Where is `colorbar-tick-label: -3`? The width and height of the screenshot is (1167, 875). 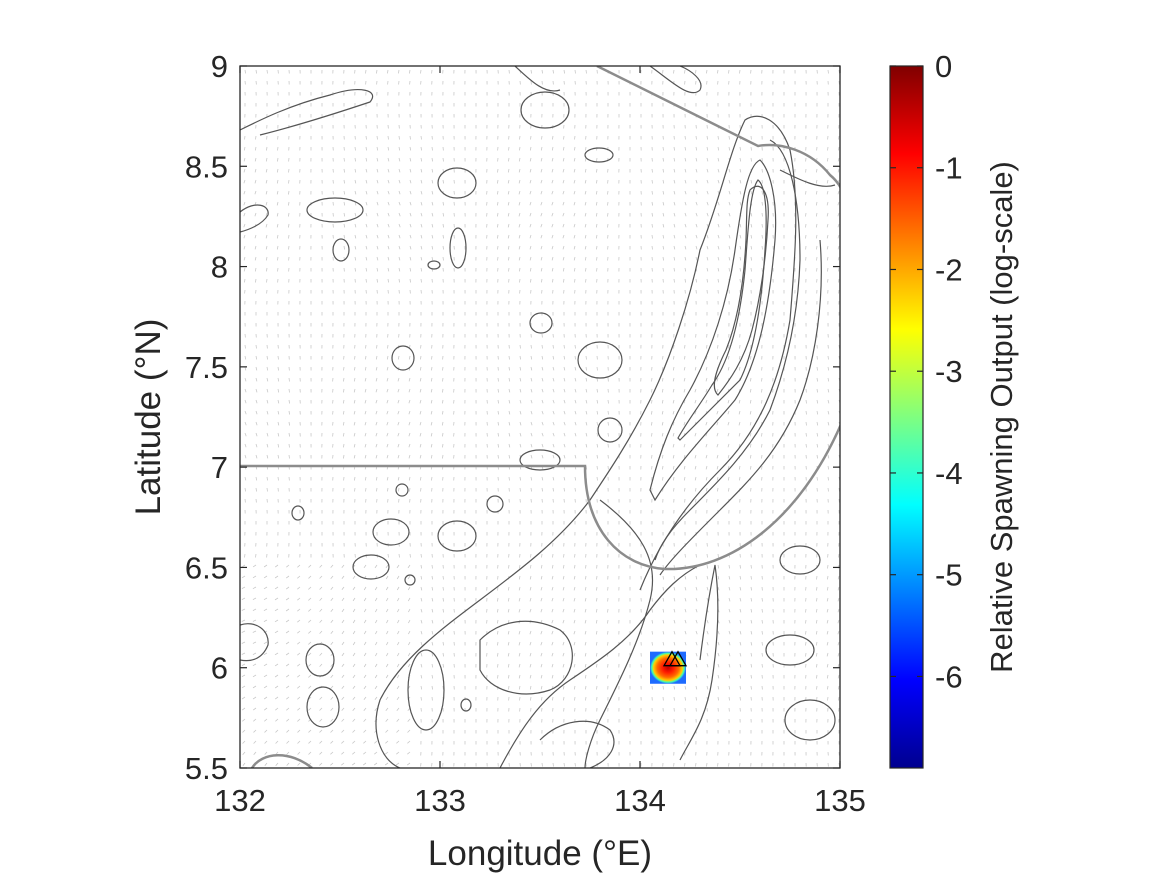
colorbar-tick-label: -3 is located at coordinates (949, 371).